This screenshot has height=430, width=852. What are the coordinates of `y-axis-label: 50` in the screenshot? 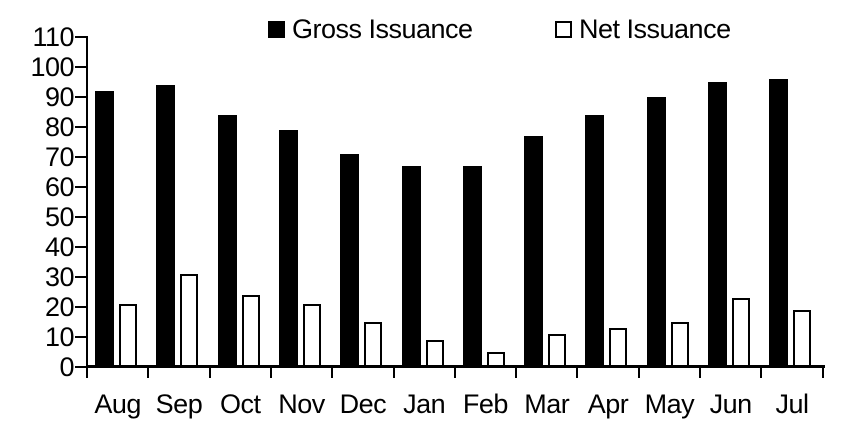 It's located at (59, 216).